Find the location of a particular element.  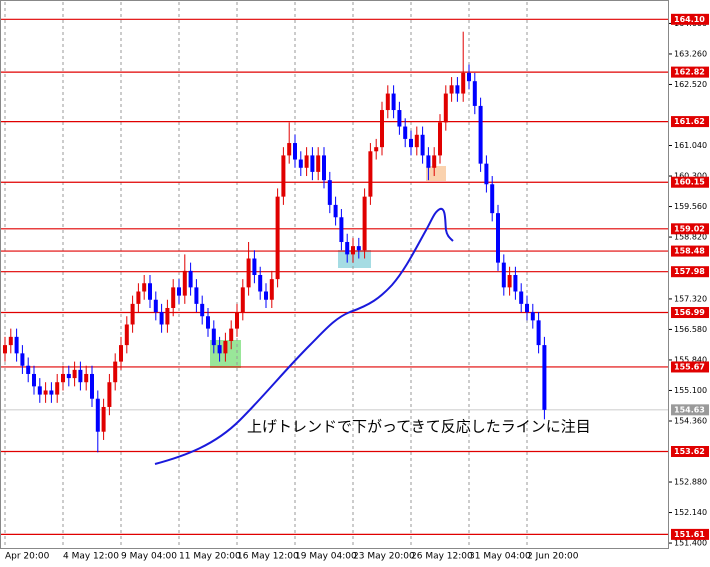

level-label: 157.98 is located at coordinates (689, 271).